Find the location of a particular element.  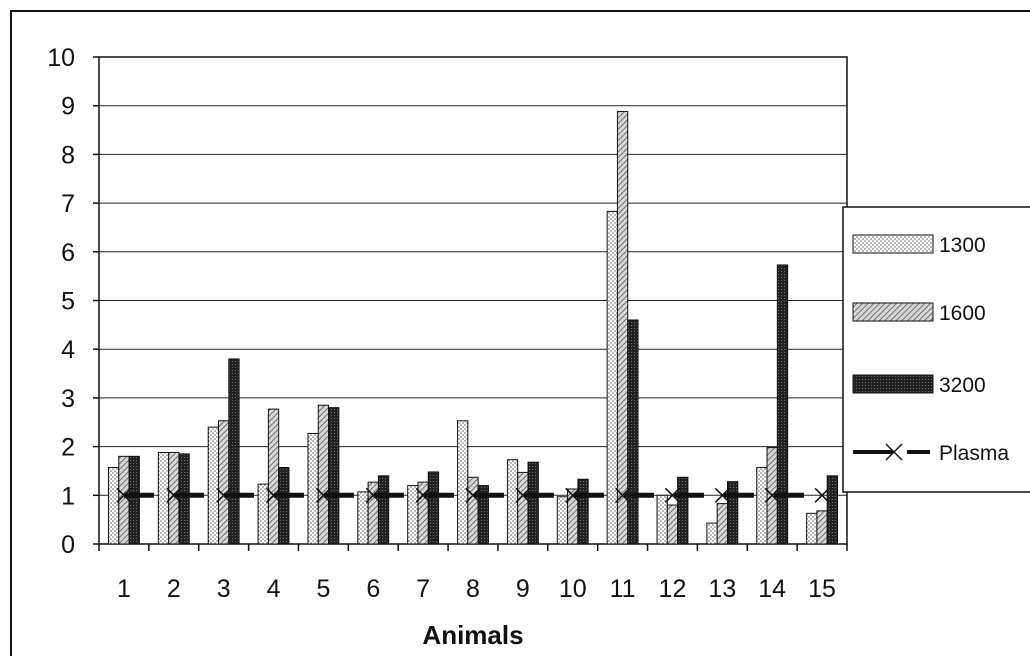

y-axis-ticks: 0 1 2 3 4 5 6 7 8 9 10 is located at coordinates (73, 301).